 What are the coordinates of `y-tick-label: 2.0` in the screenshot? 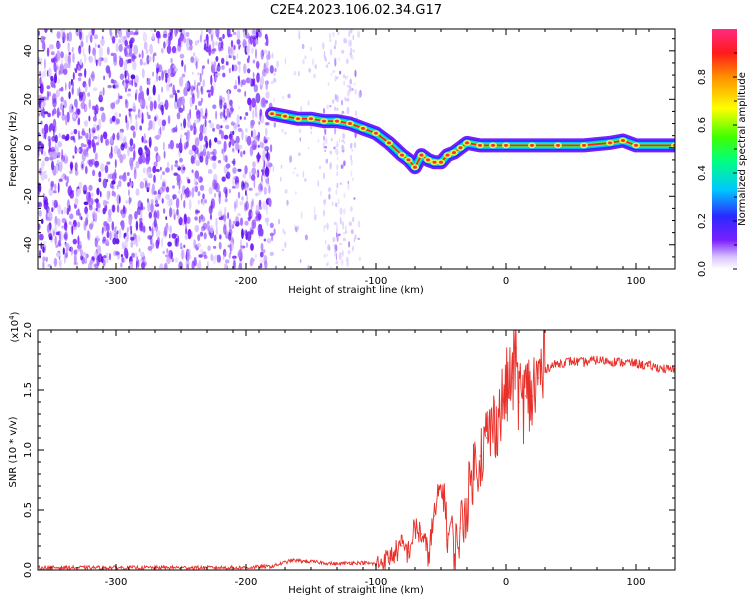 It's located at (28, 330).